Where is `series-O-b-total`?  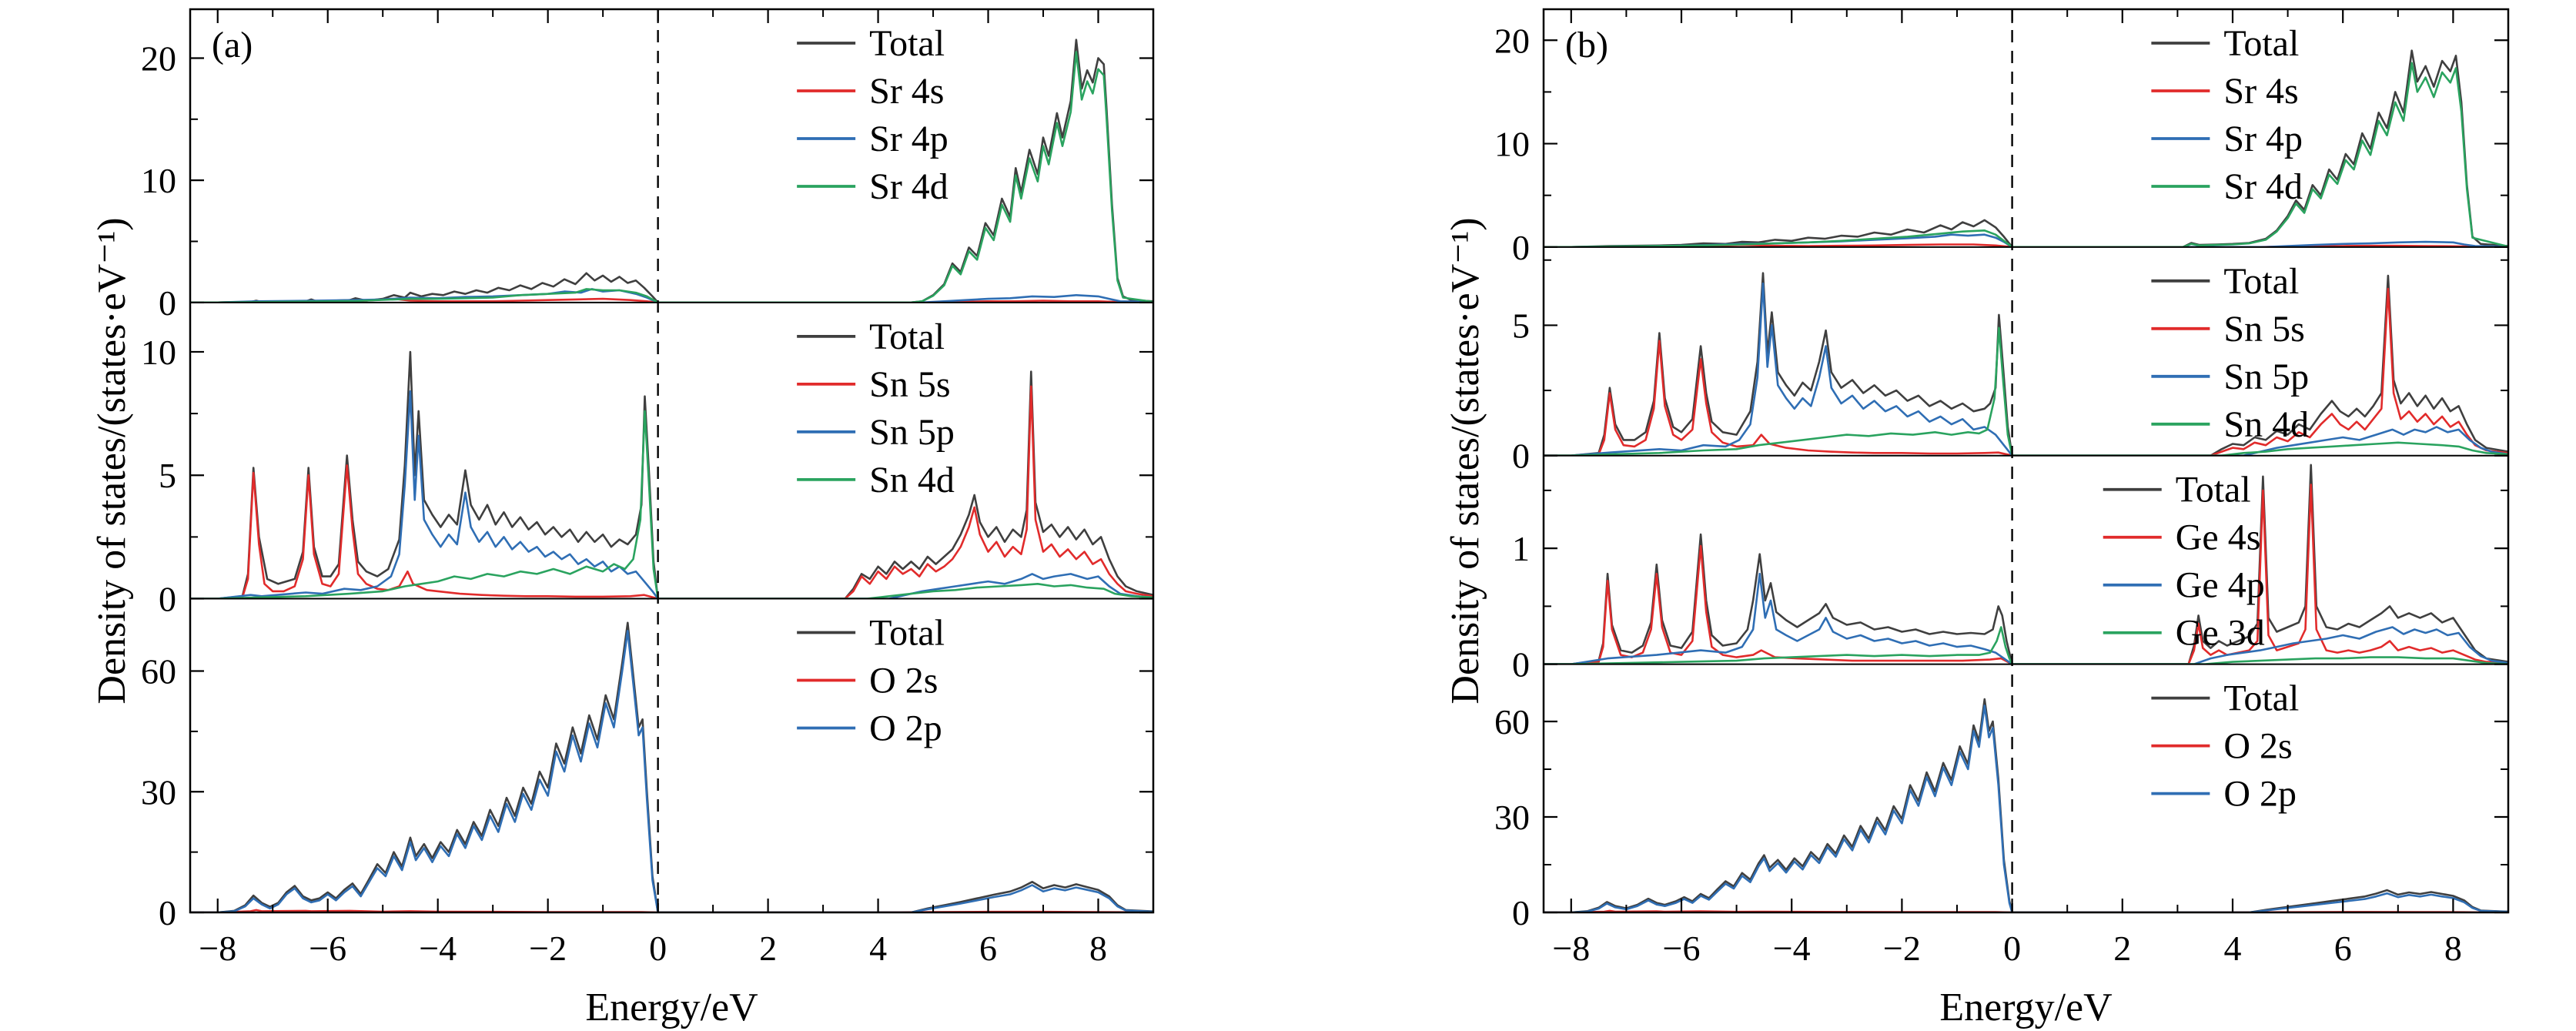
series-O-b-total is located at coordinates (2026, 805).